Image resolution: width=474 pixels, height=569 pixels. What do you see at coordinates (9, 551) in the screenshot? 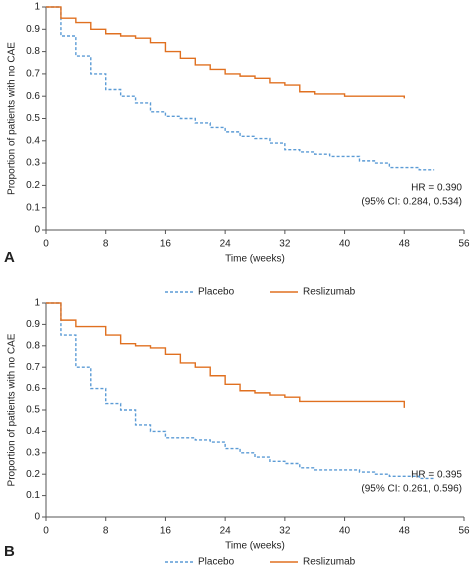
I see `panel-label: B` at bounding box center [9, 551].